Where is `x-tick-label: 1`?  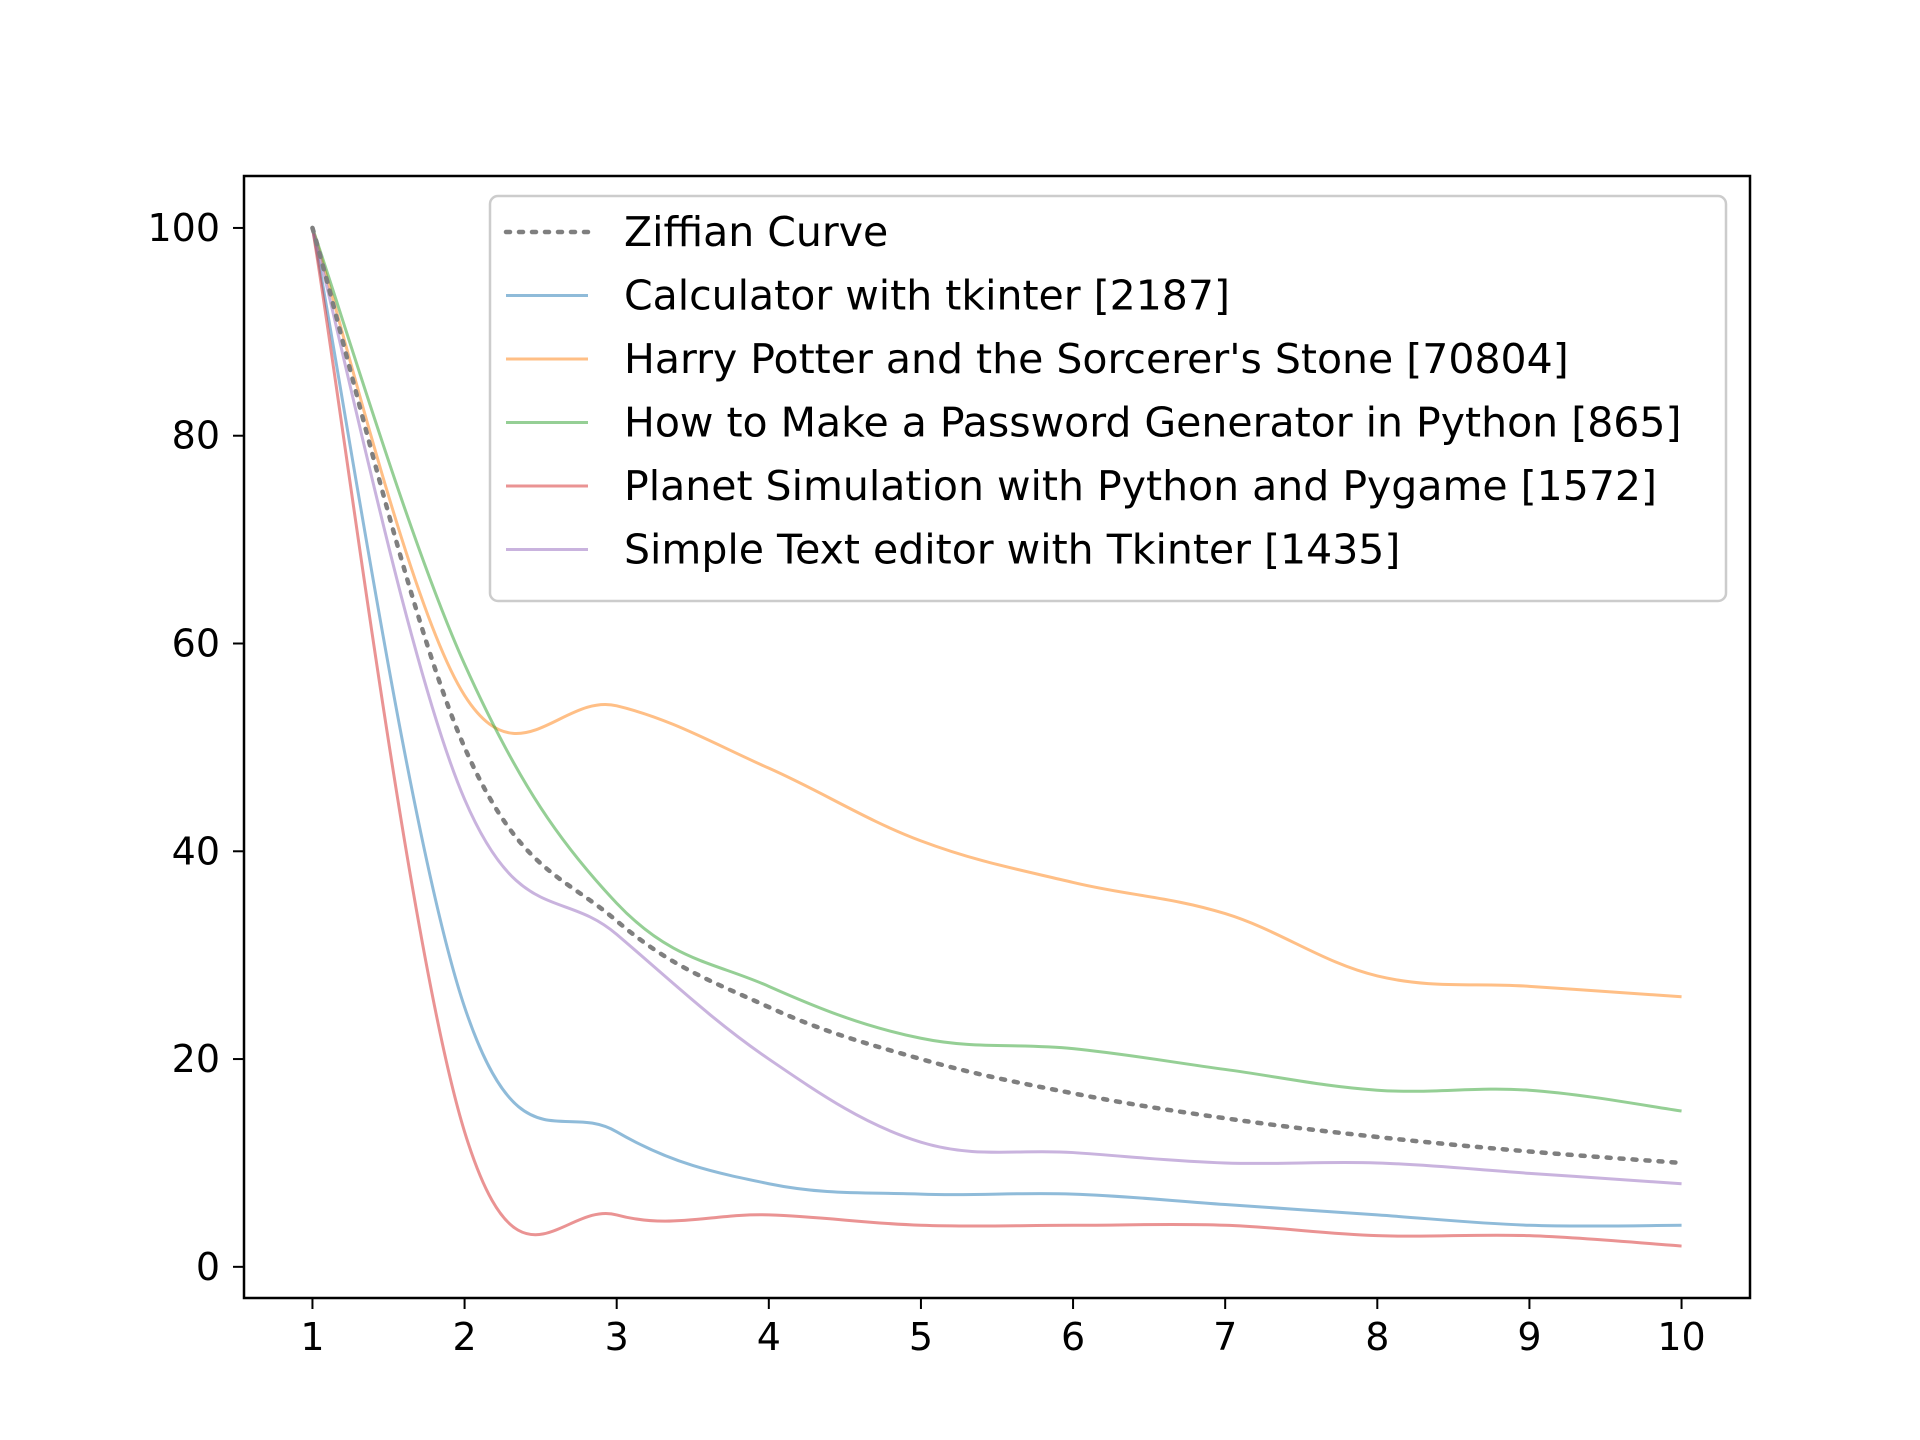
x-tick-label: 1 is located at coordinates (312, 1337).